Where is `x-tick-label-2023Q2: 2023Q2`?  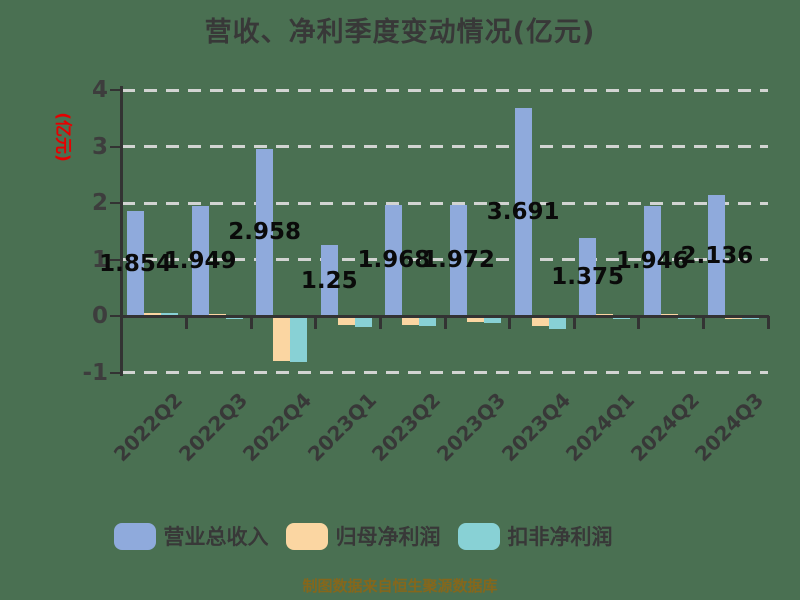 x-tick-label-2023Q2: 2023Q2 is located at coordinates (406, 427).